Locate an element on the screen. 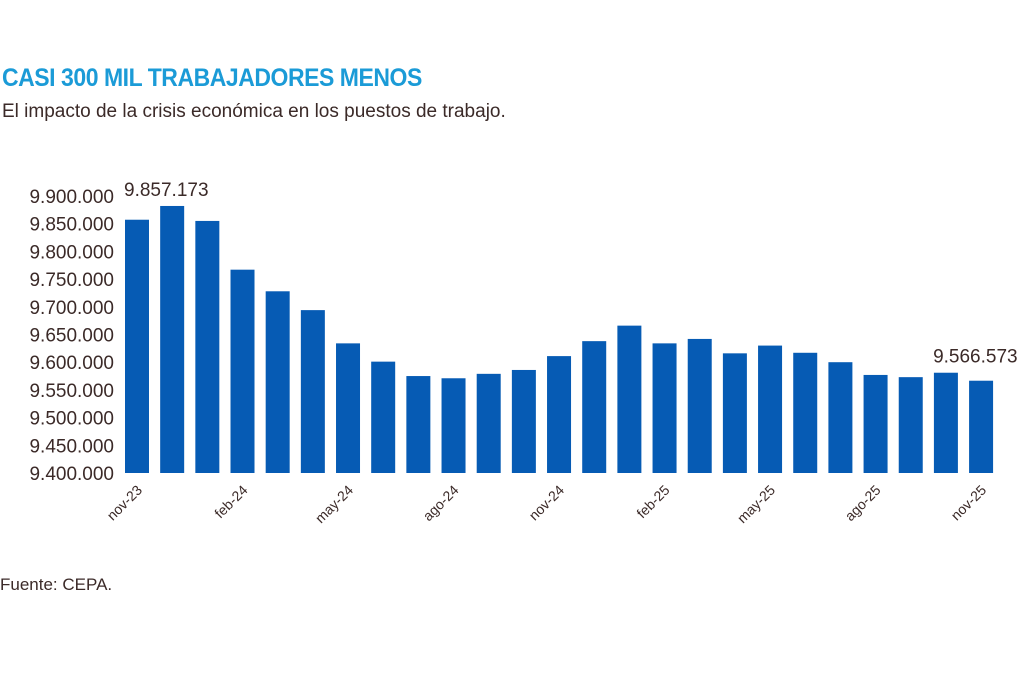 The width and height of the screenshot is (1024, 683). y-tick-label: 9.750.000 is located at coordinates (71, 280).